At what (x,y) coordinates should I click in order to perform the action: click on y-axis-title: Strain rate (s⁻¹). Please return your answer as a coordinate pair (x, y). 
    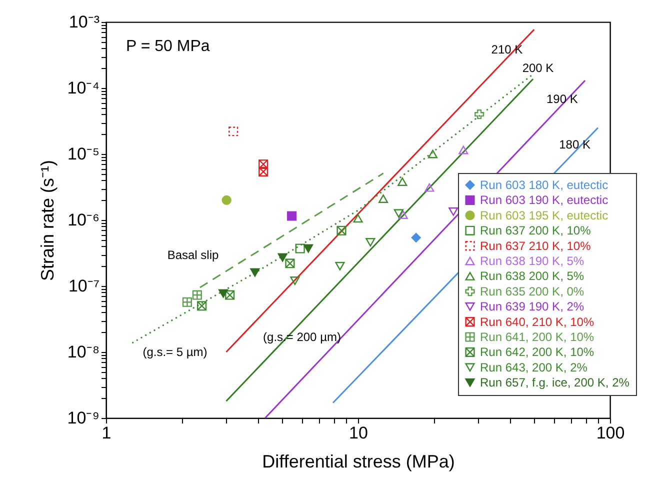
    Looking at the image, I should click on (47, 221).